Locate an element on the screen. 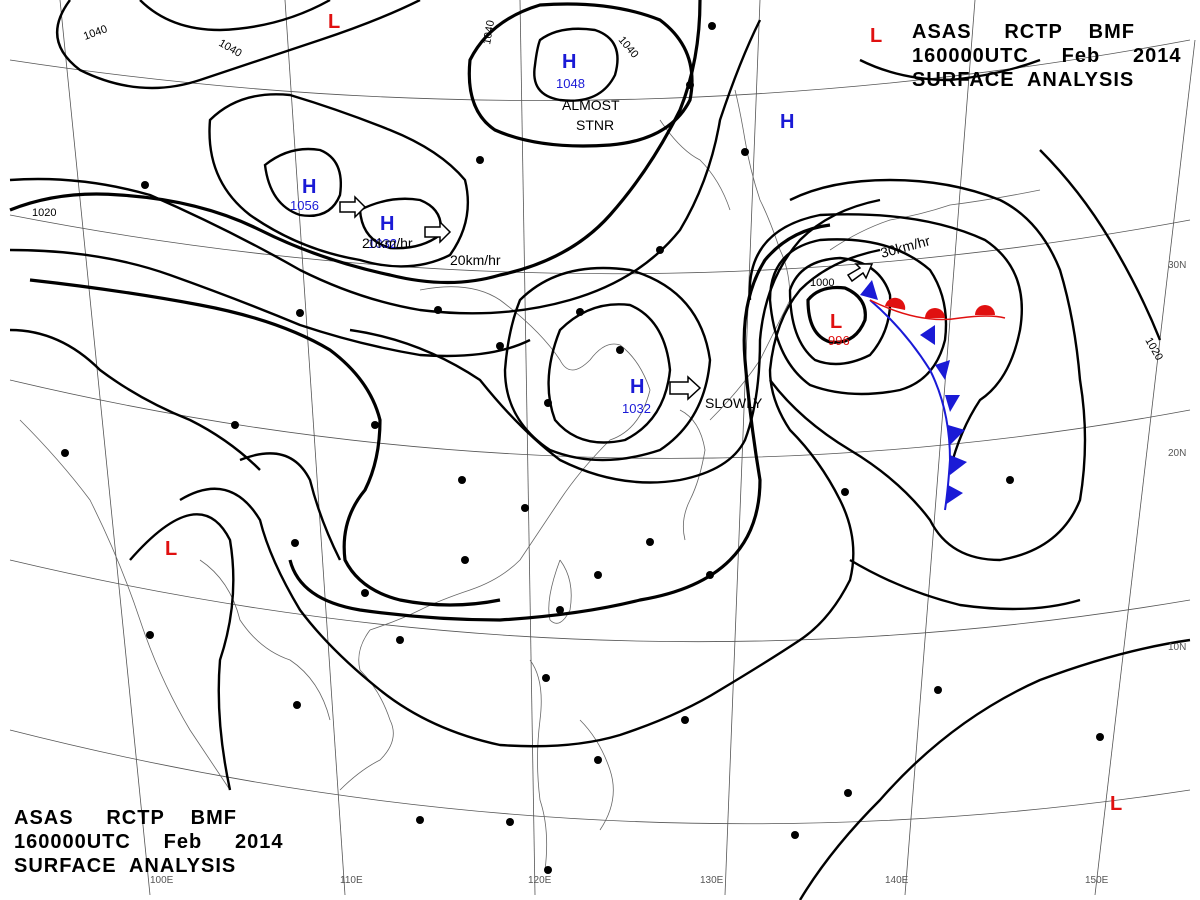  high-center-value: 1048 is located at coordinates (570, 83).